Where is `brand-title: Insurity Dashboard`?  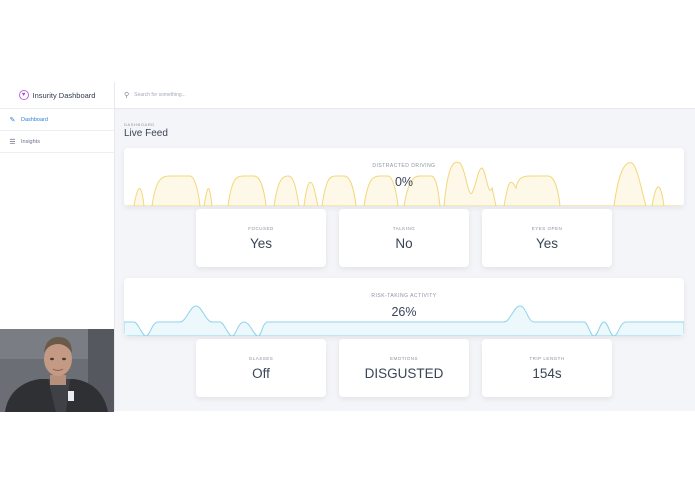 brand-title: Insurity Dashboard is located at coordinates (64, 95).